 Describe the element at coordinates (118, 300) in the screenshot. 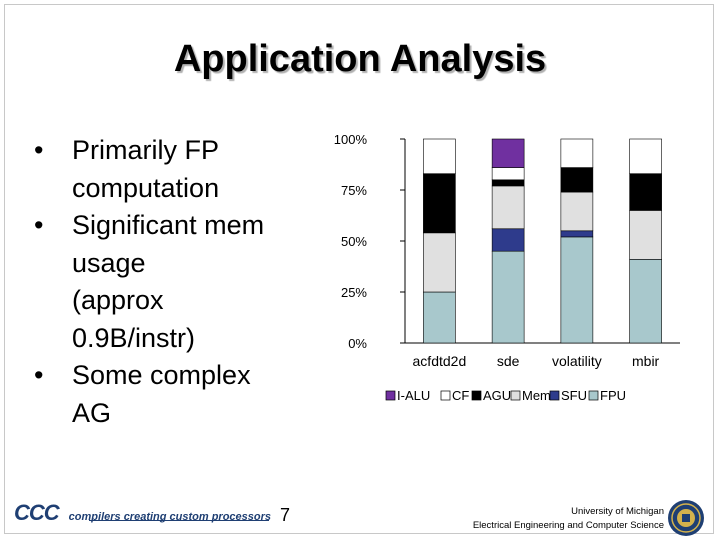

I see `bullet-line: (approx` at that location.